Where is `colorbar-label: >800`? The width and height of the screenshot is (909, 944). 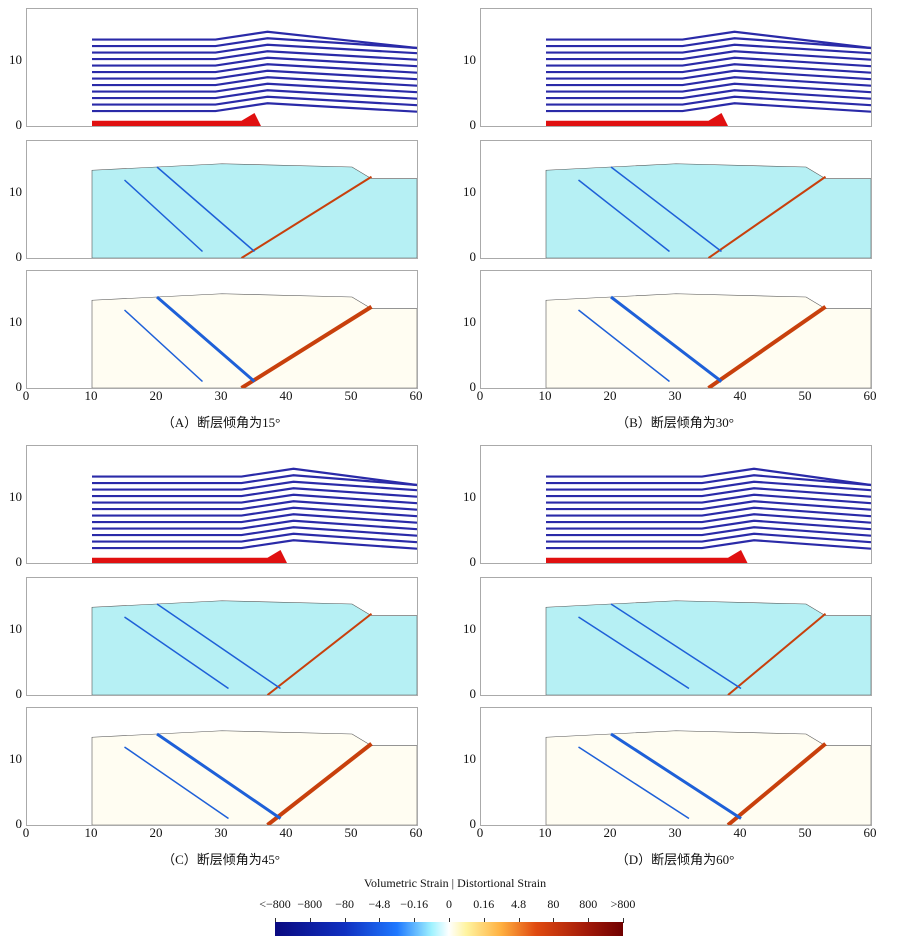
colorbar-label: >800 is located at coordinates (623, 904).